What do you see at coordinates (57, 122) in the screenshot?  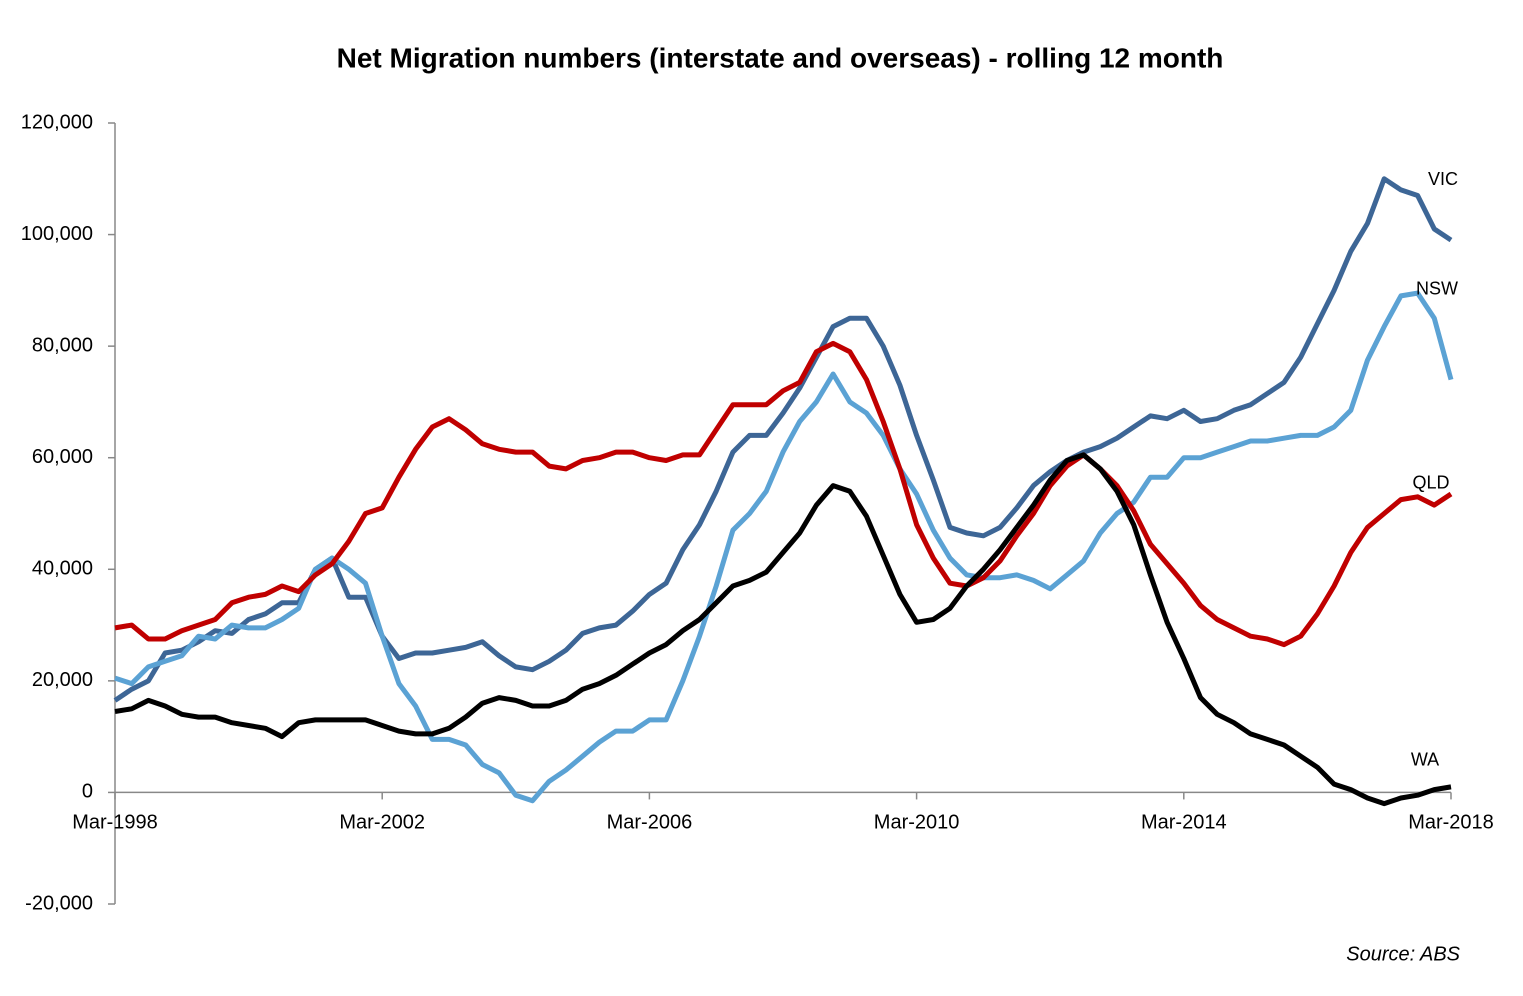 I see `y-tick-label: 120,000` at bounding box center [57, 122].